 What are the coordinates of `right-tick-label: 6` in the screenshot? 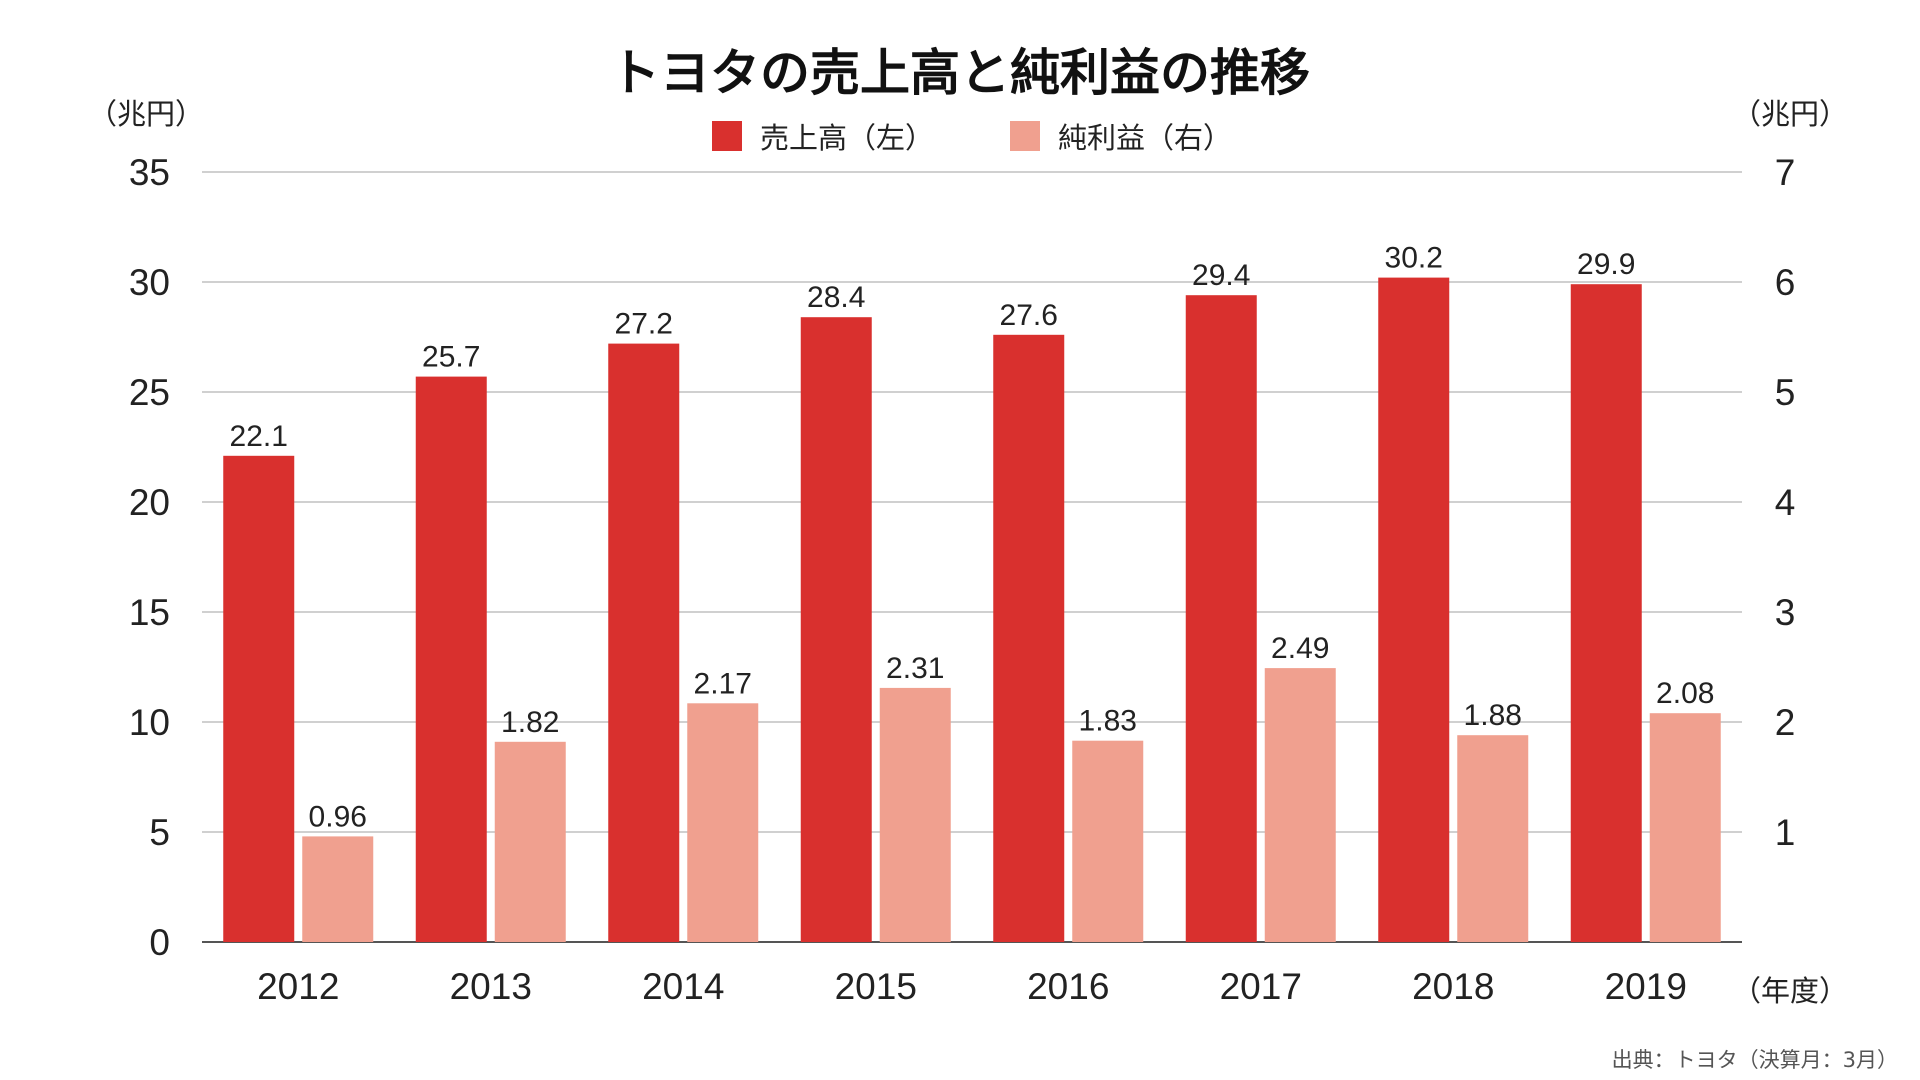 It's located at (1785, 282).